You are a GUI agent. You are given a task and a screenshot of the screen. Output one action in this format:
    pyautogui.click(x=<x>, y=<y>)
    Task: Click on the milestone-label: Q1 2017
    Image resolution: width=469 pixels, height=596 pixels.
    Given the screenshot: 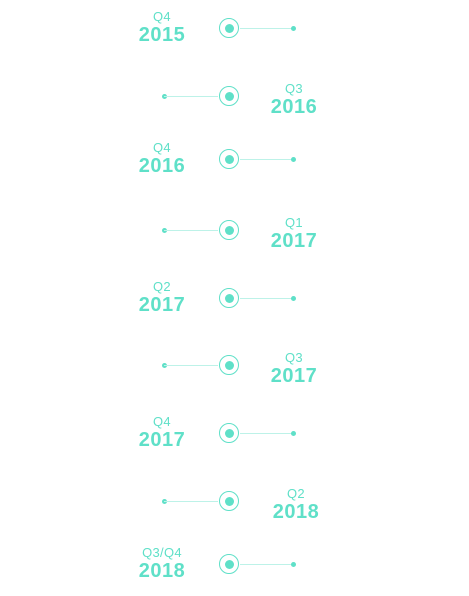 What is the action you would take?
    pyautogui.click(x=294, y=234)
    